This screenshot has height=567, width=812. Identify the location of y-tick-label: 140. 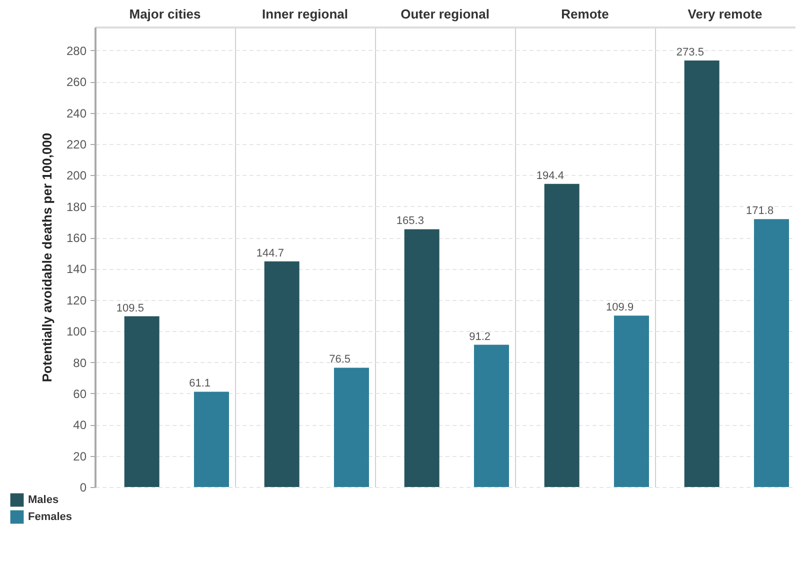
(76, 269).